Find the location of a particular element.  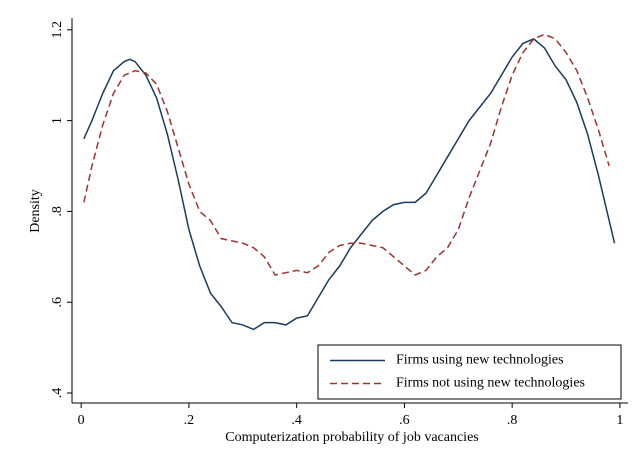

legend-label: Firms not using new technologies is located at coordinates (490, 383).